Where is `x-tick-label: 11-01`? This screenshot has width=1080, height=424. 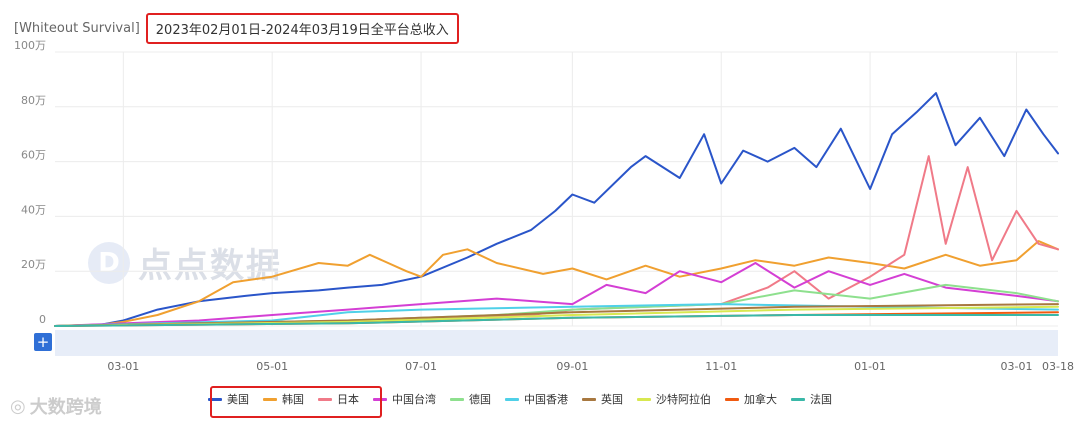
x-tick-label: 11-01 is located at coordinates (721, 366).